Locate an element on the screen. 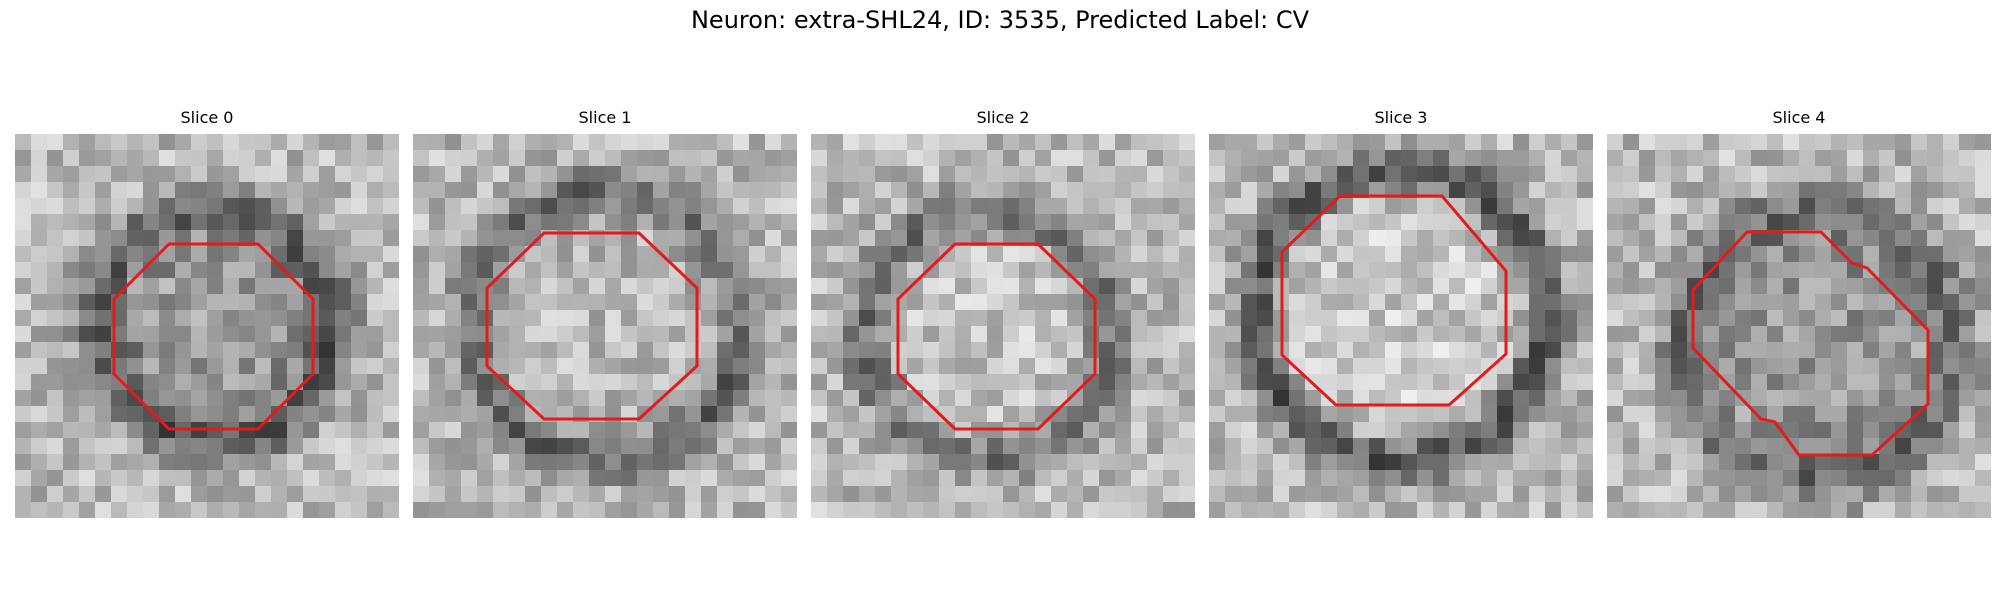 The width and height of the screenshot is (2000, 600). slice-title: Slice 2 is located at coordinates (1003, 117).